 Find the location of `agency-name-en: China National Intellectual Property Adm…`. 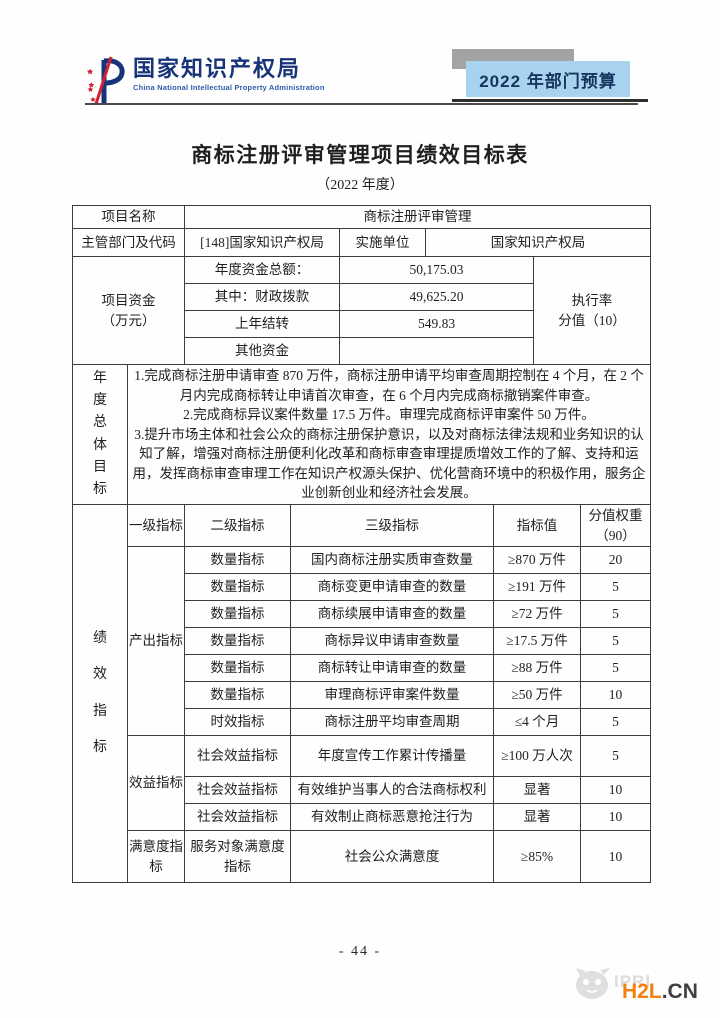

agency-name-en: China National Intellectual Property Adm… is located at coordinates (229, 88).